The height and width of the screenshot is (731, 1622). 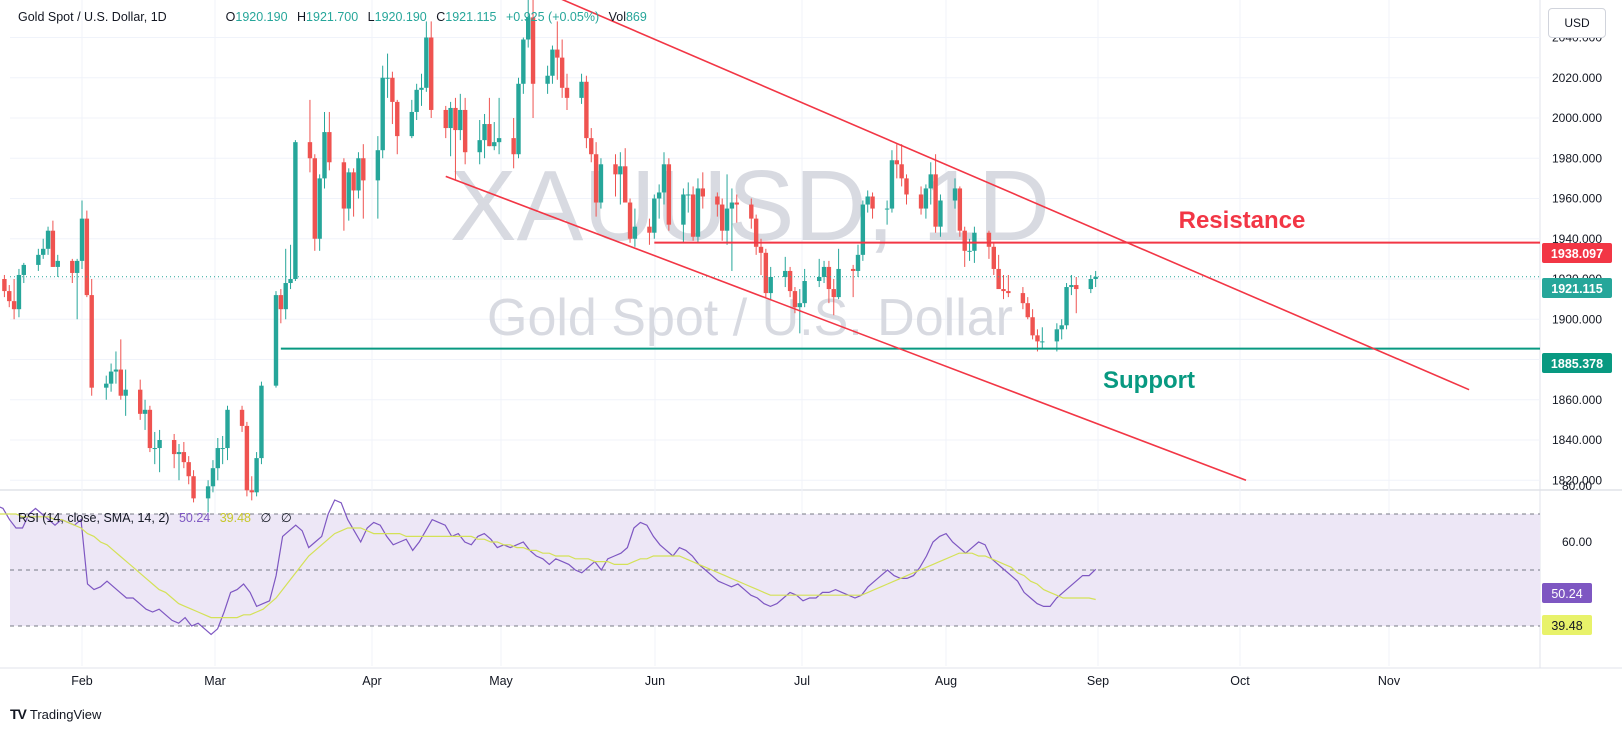 What do you see at coordinates (1577, 78) in the screenshot?
I see `price-tick-label: 2020.000` at bounding box center [1577, 78].